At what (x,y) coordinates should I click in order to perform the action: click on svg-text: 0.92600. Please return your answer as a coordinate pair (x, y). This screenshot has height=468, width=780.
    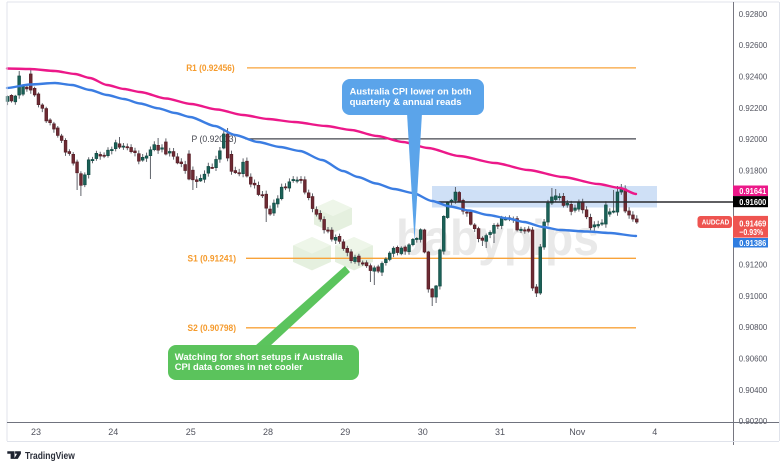
    Looking at the image, I should click on (753, 45).